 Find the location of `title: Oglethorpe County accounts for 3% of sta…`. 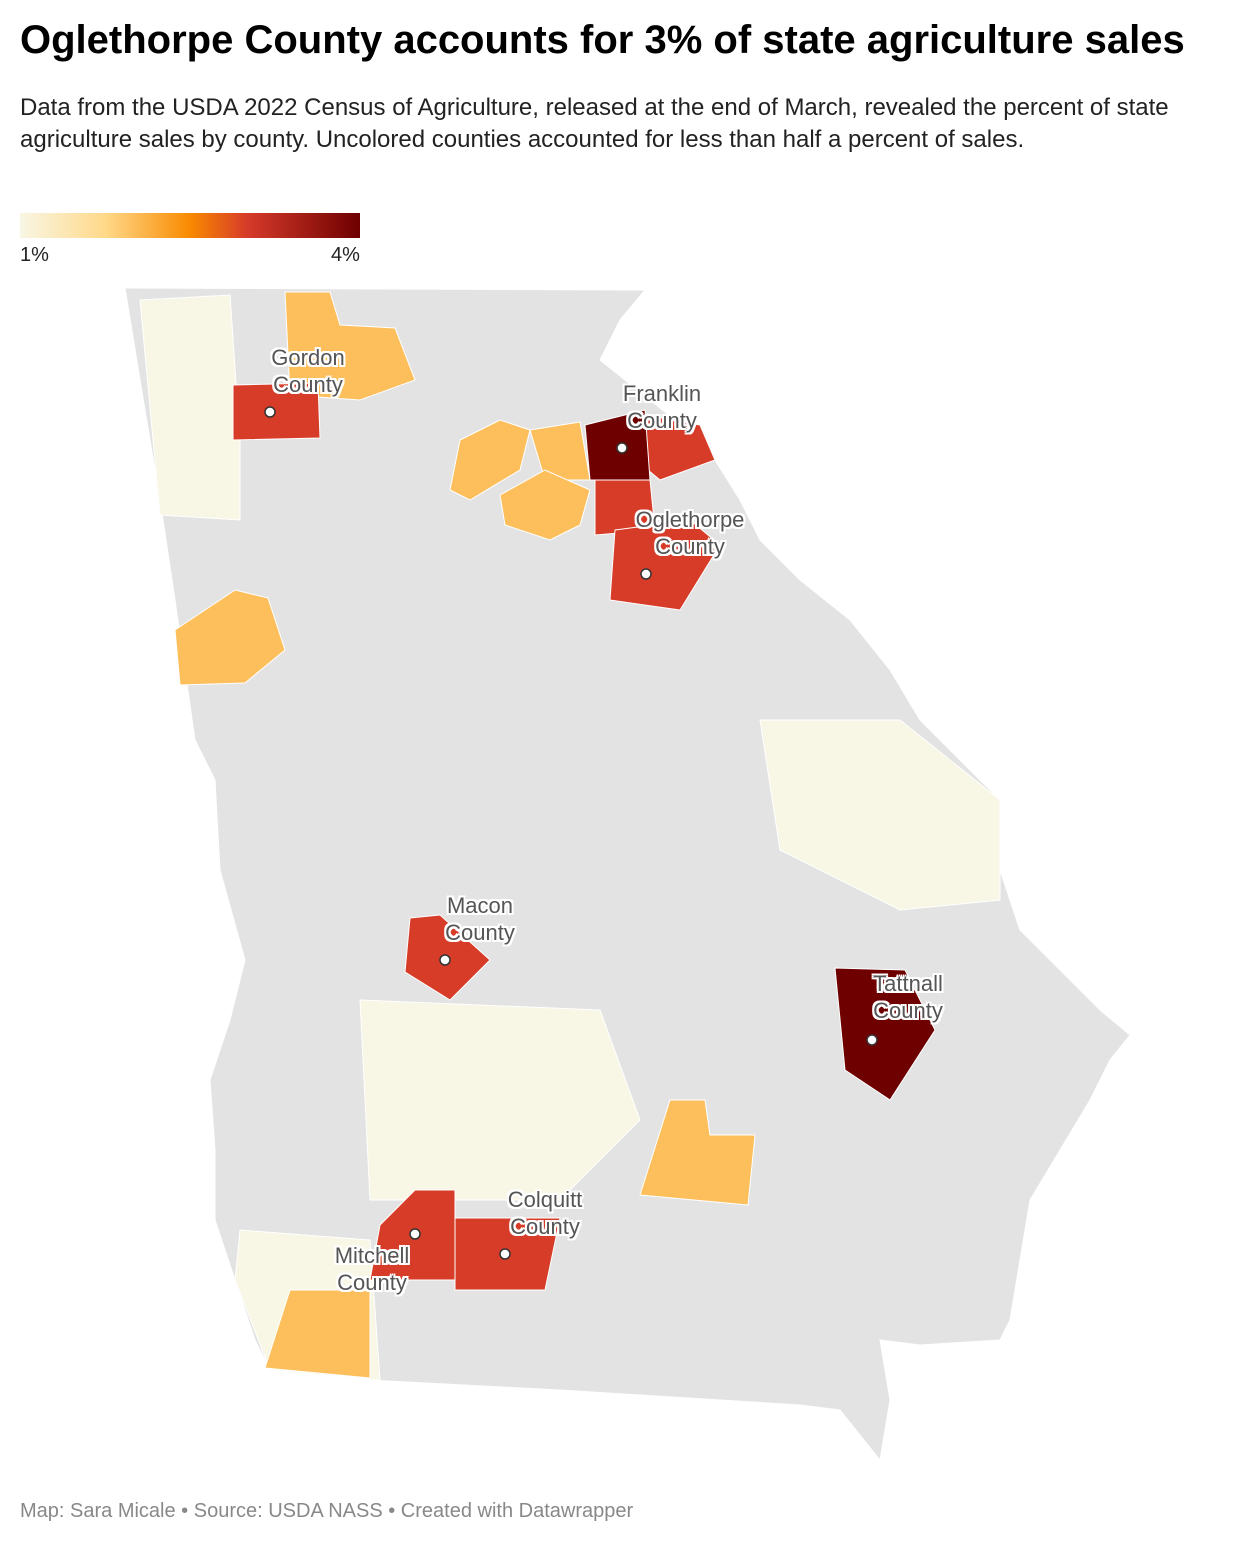

title: Oglethorpe County accounts for 3% of sta… is located at coordinates (602, 40).